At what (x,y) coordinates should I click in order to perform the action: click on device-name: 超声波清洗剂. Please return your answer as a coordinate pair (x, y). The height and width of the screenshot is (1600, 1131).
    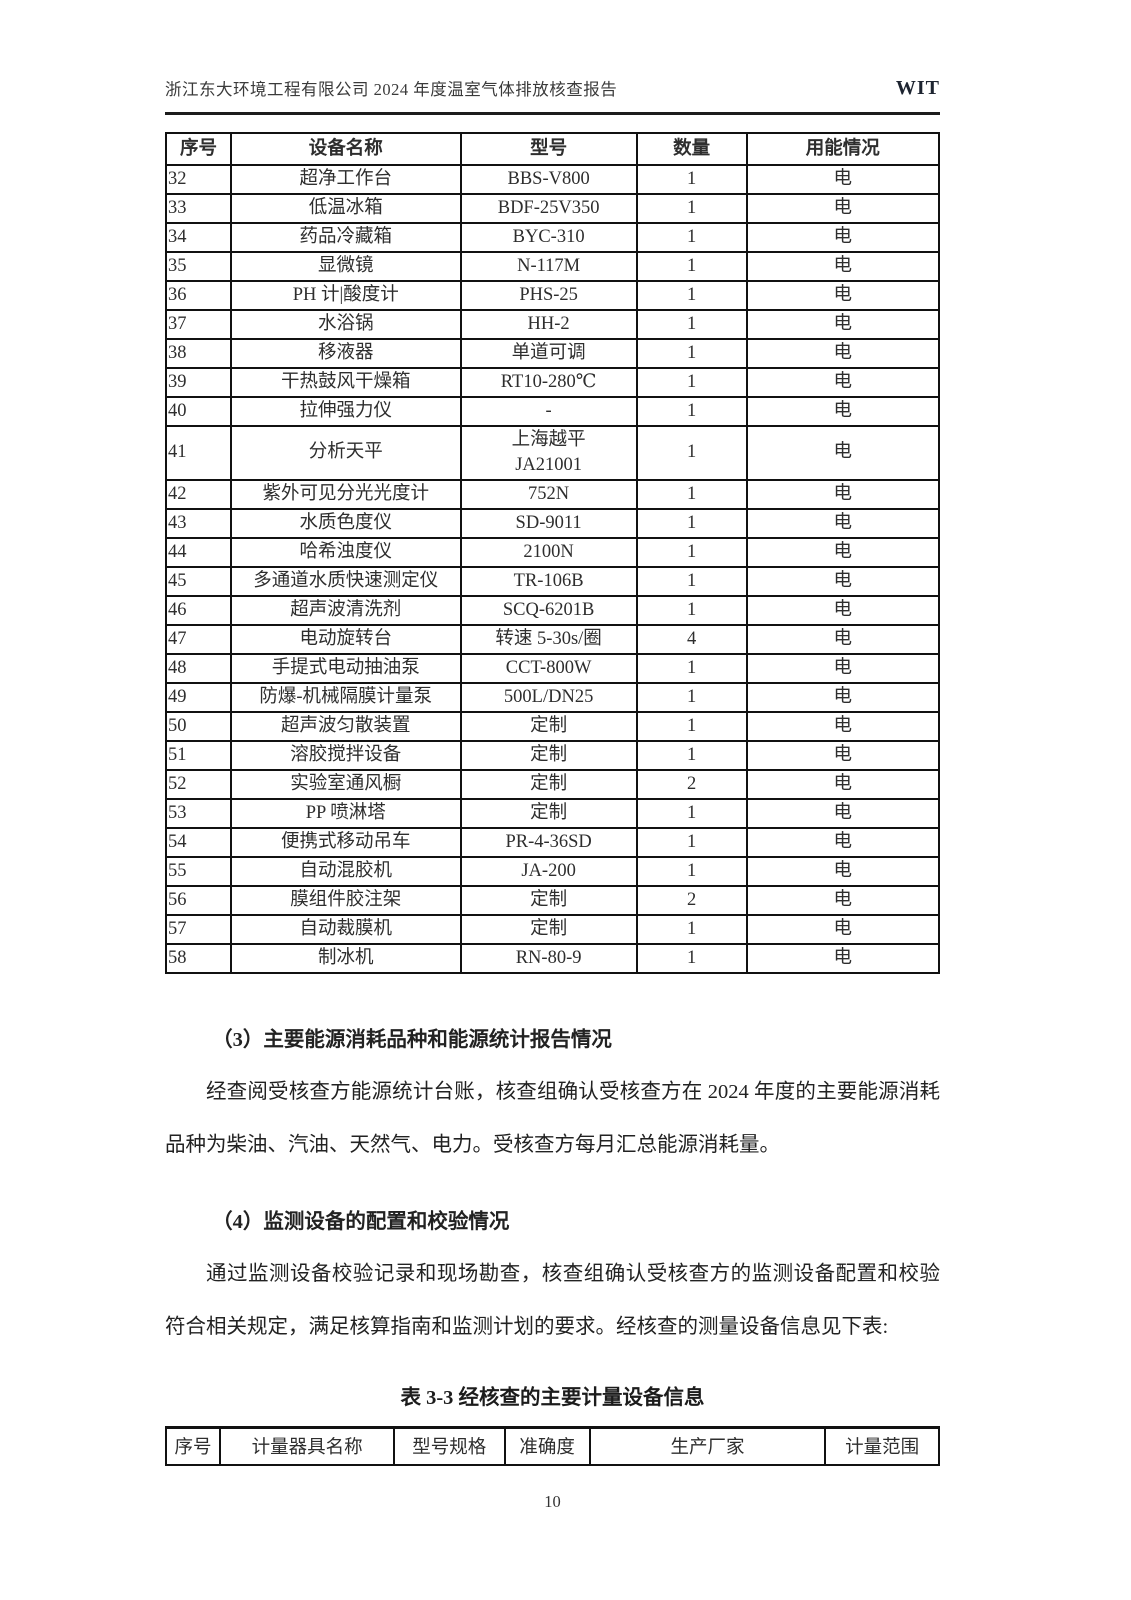
    Looking at the image, I should click on (345, 610).